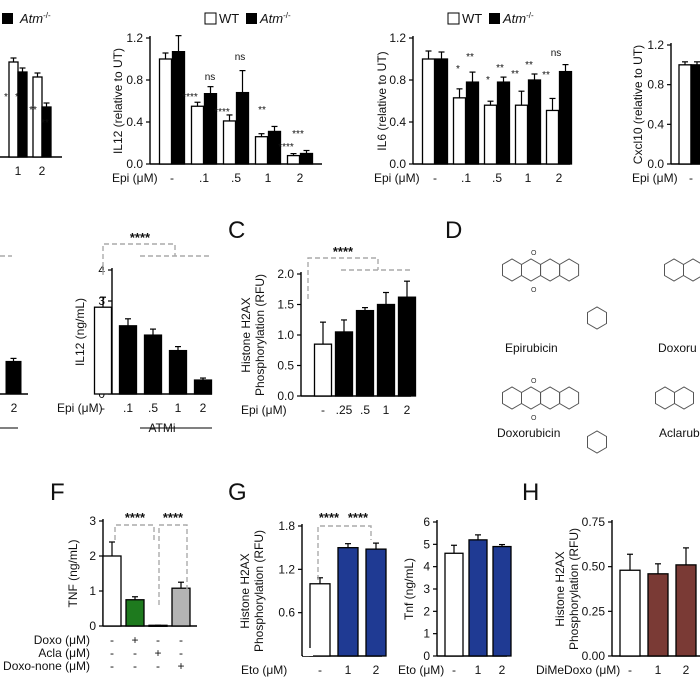  Describe the element at coordinates (210, 18) in the screenshot. I see `legend-wt-swatch-mid` at that location.